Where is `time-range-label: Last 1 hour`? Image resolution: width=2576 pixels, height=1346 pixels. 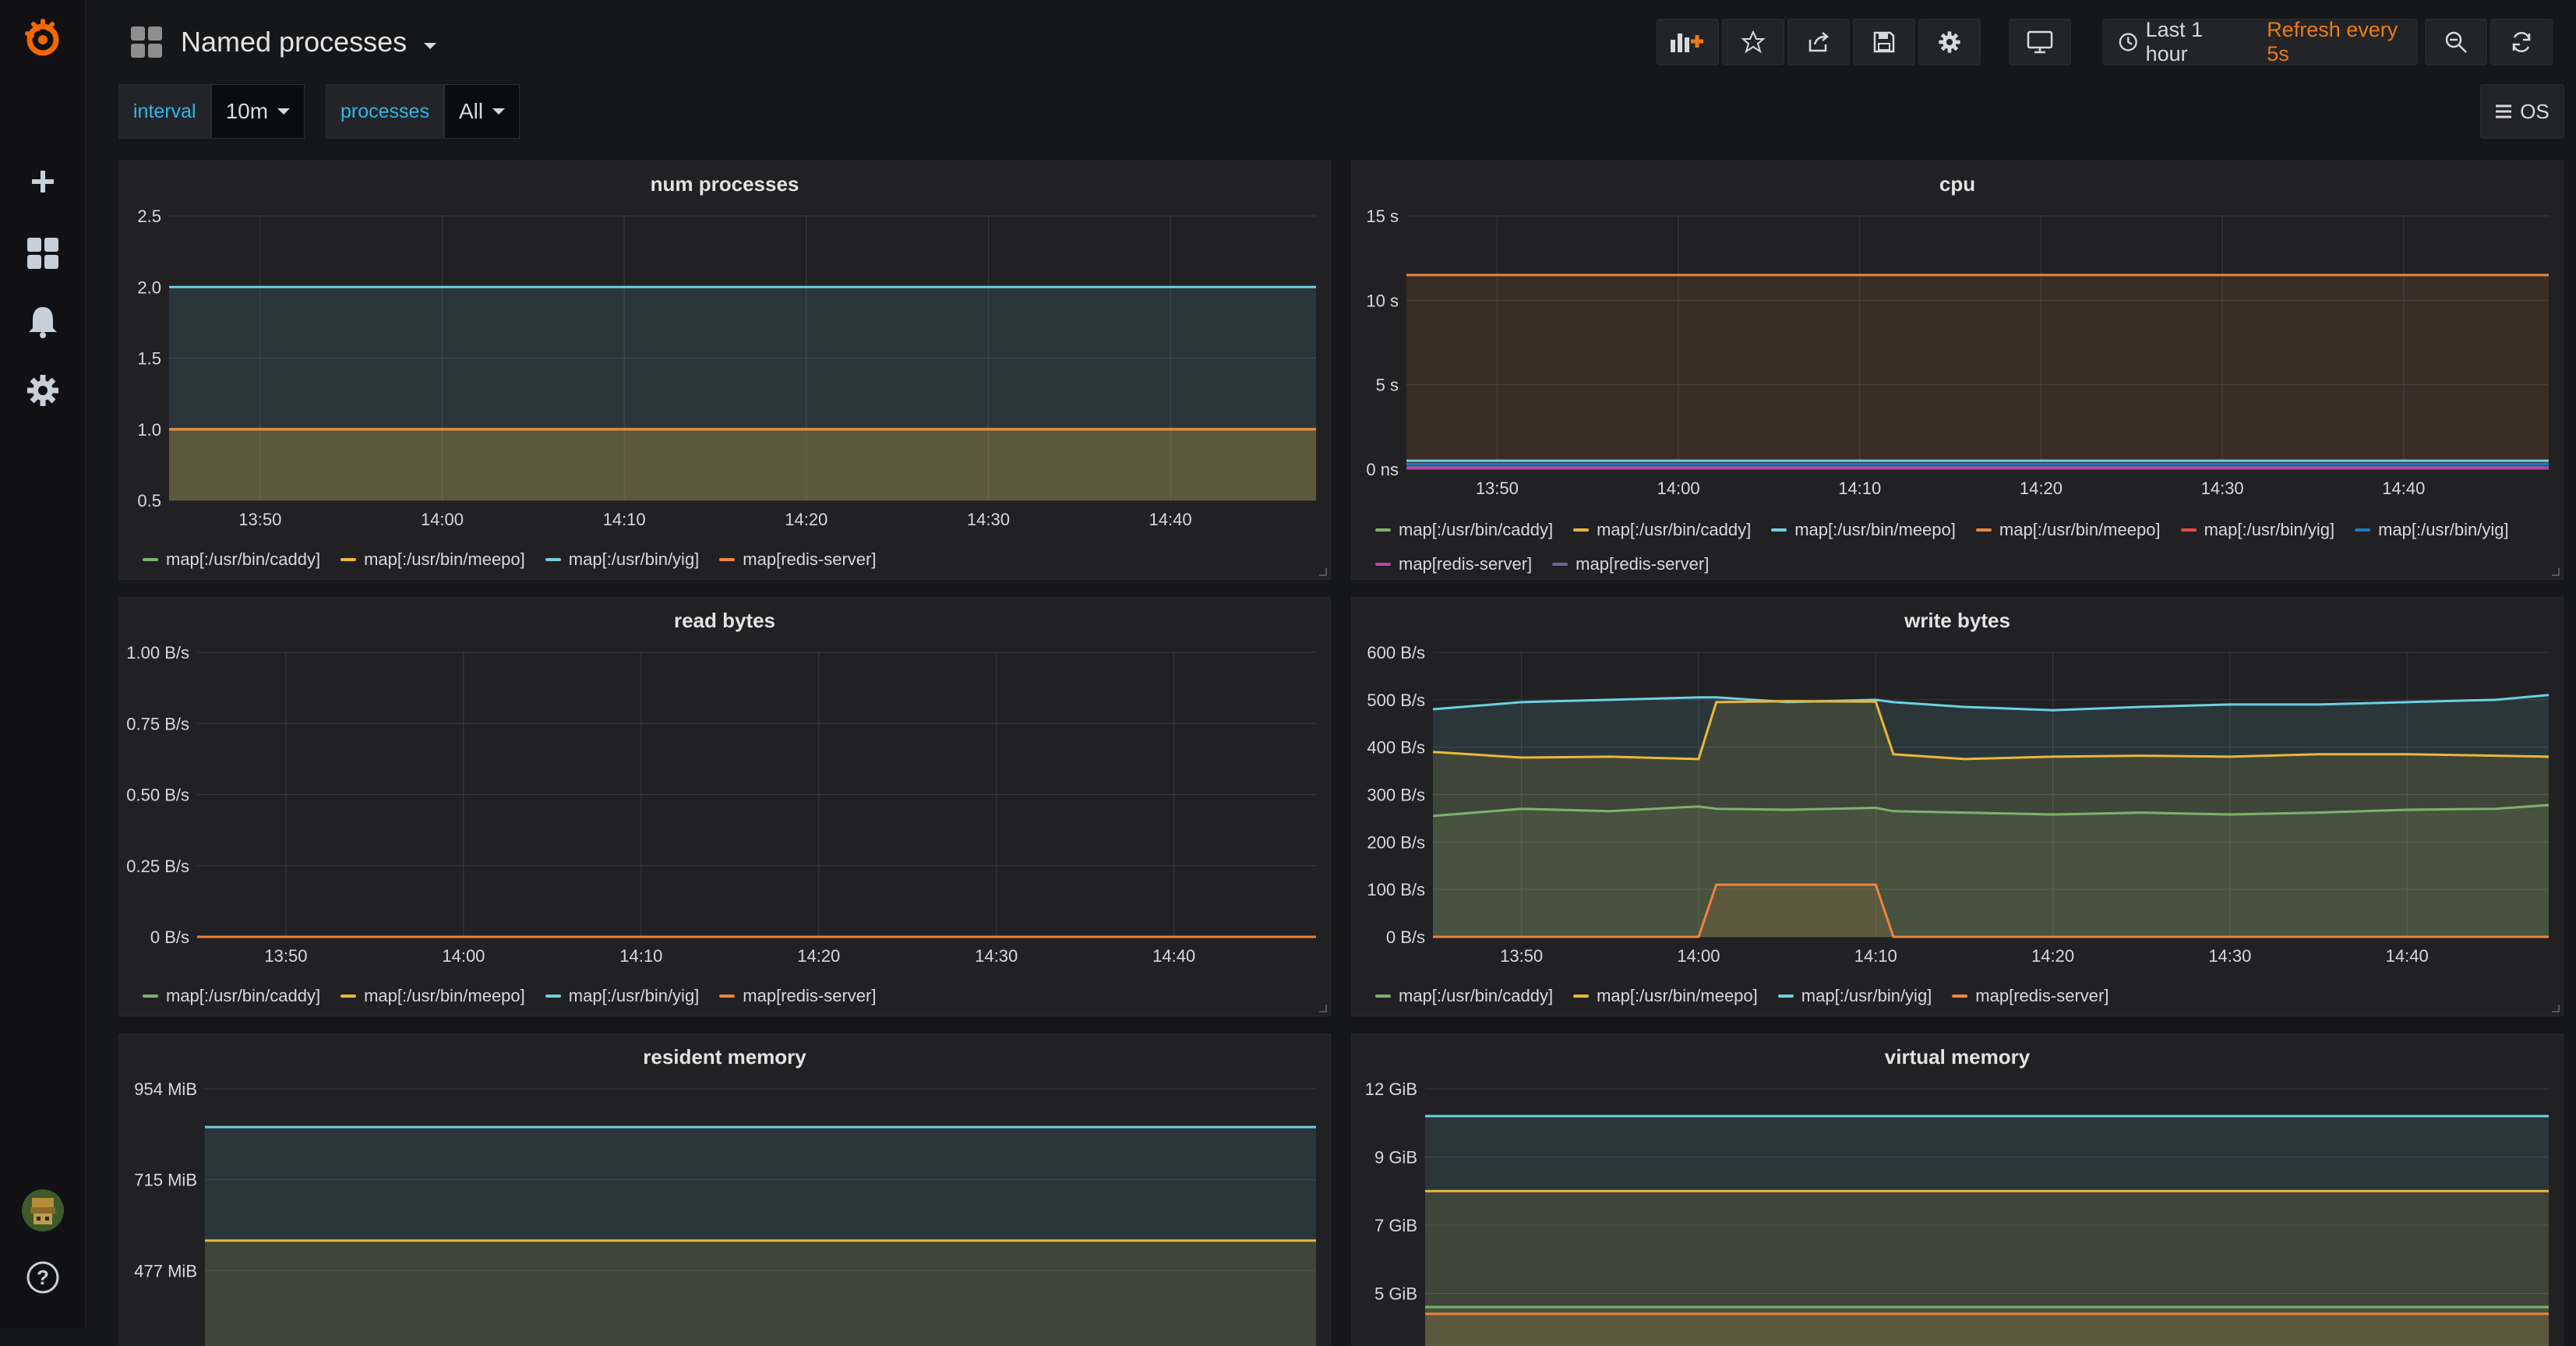
time-range-label: Last 1 hour is located at coordinates (2174, 42).